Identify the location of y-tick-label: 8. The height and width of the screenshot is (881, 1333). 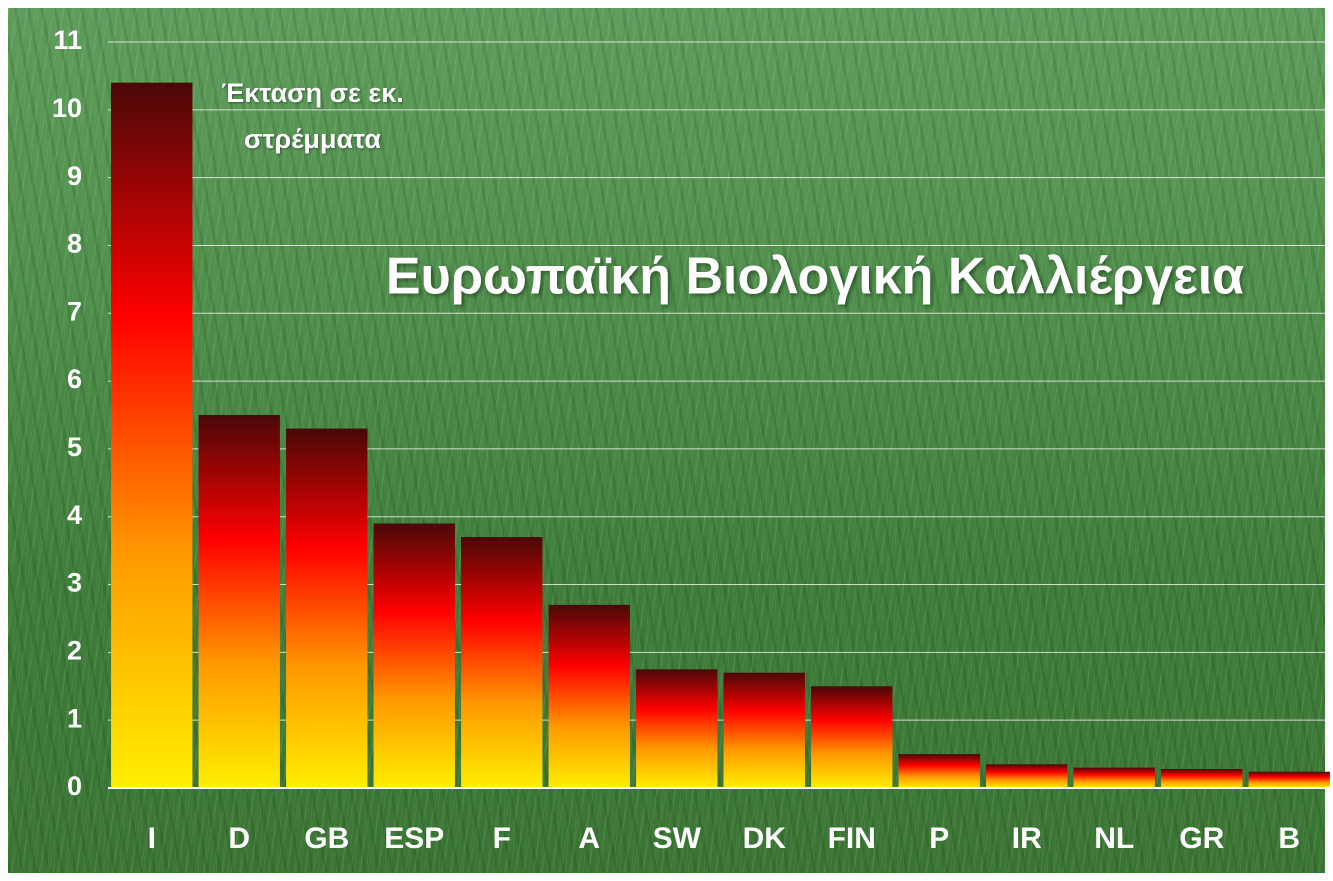
(74, 244).